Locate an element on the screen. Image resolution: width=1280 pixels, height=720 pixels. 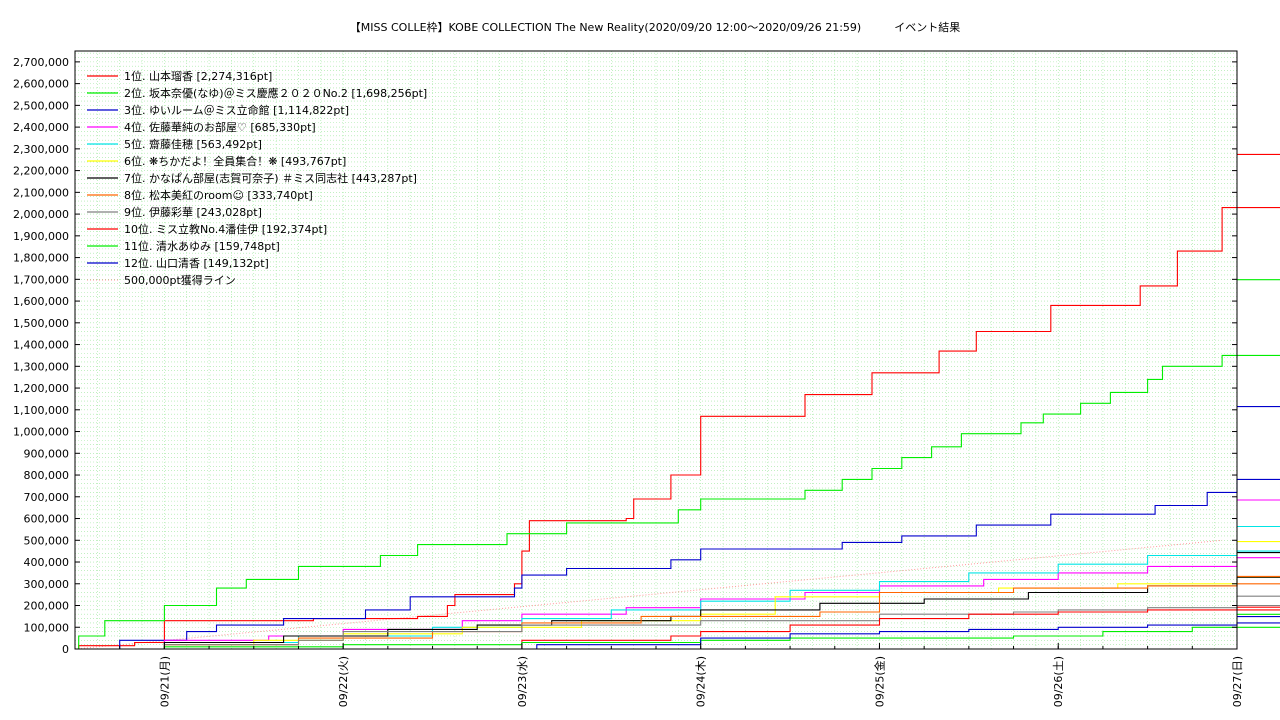
x-tick-label: 09/24(木) is located at coordinates (701, 681).